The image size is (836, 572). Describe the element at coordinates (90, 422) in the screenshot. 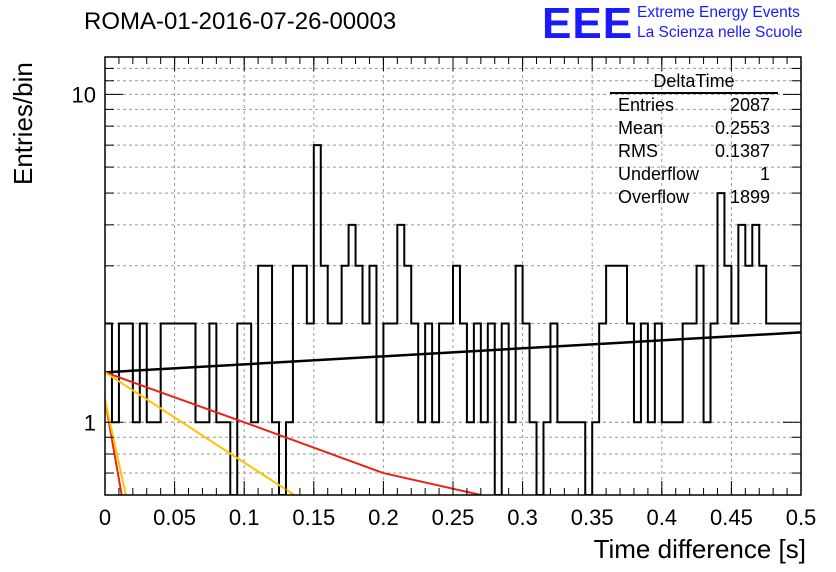

I see `y-tick-label: 1` at that location.